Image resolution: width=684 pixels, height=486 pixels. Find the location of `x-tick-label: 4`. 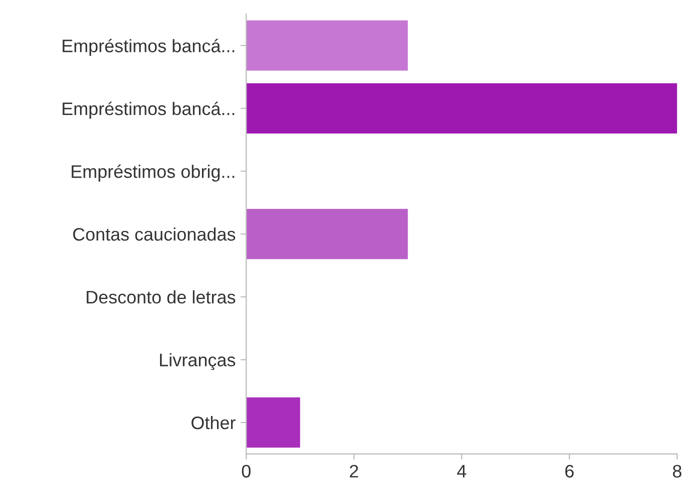

x-tick-label: 4 is located at coordinates (461, 471).